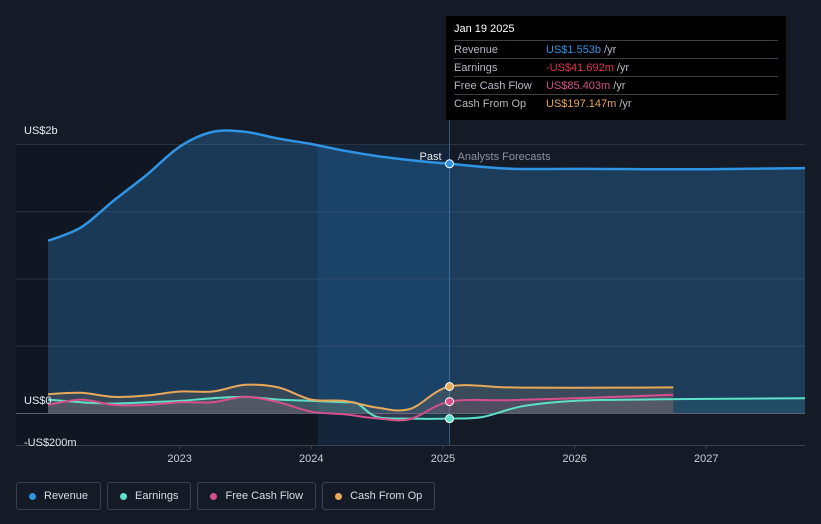 The width and height of the screenshot is (821, 524). I want to click on y-axis-label: US$0, so click(38, 401).